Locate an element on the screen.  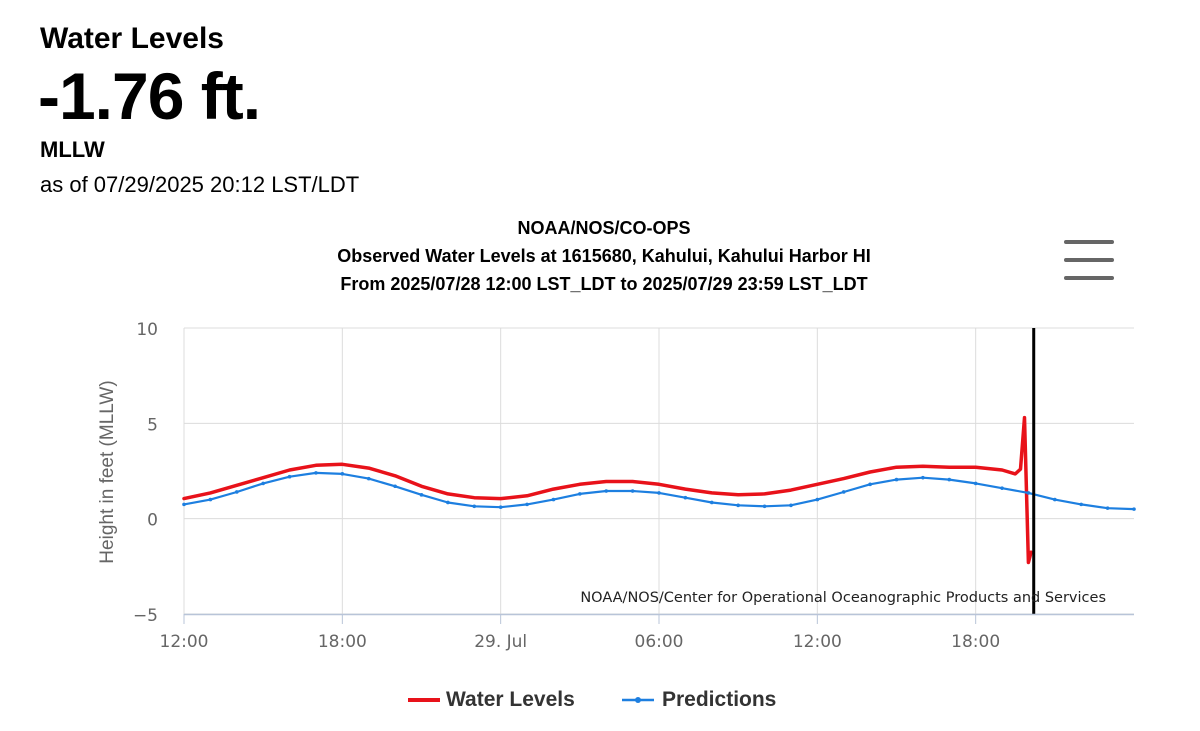
water-level-value: -1.76 ft. is located at coordinates (149, 96).